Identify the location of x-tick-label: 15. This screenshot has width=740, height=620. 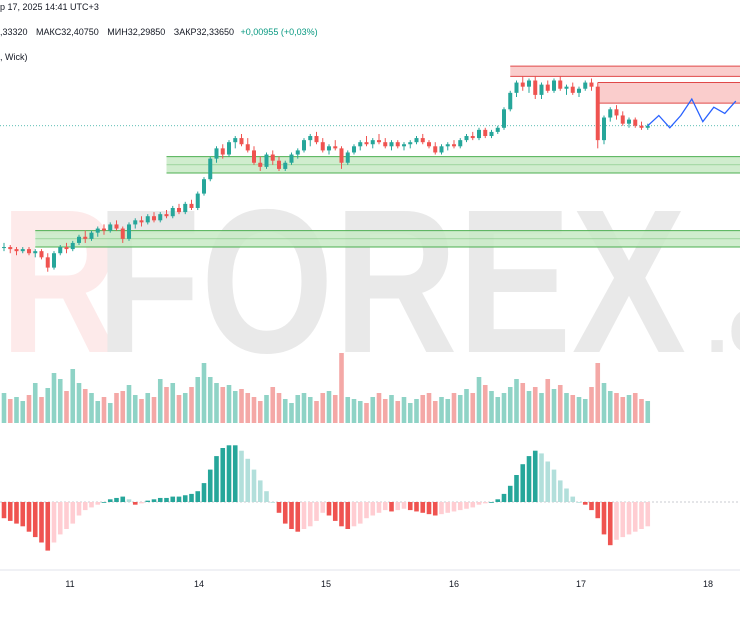
(326, 584).